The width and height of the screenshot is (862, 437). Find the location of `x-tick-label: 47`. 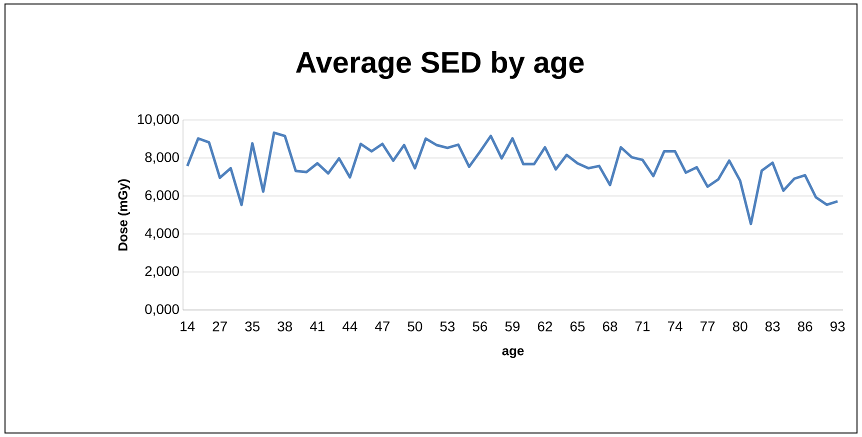

x-tick-label: 47 is located at coordinates (382, 327).